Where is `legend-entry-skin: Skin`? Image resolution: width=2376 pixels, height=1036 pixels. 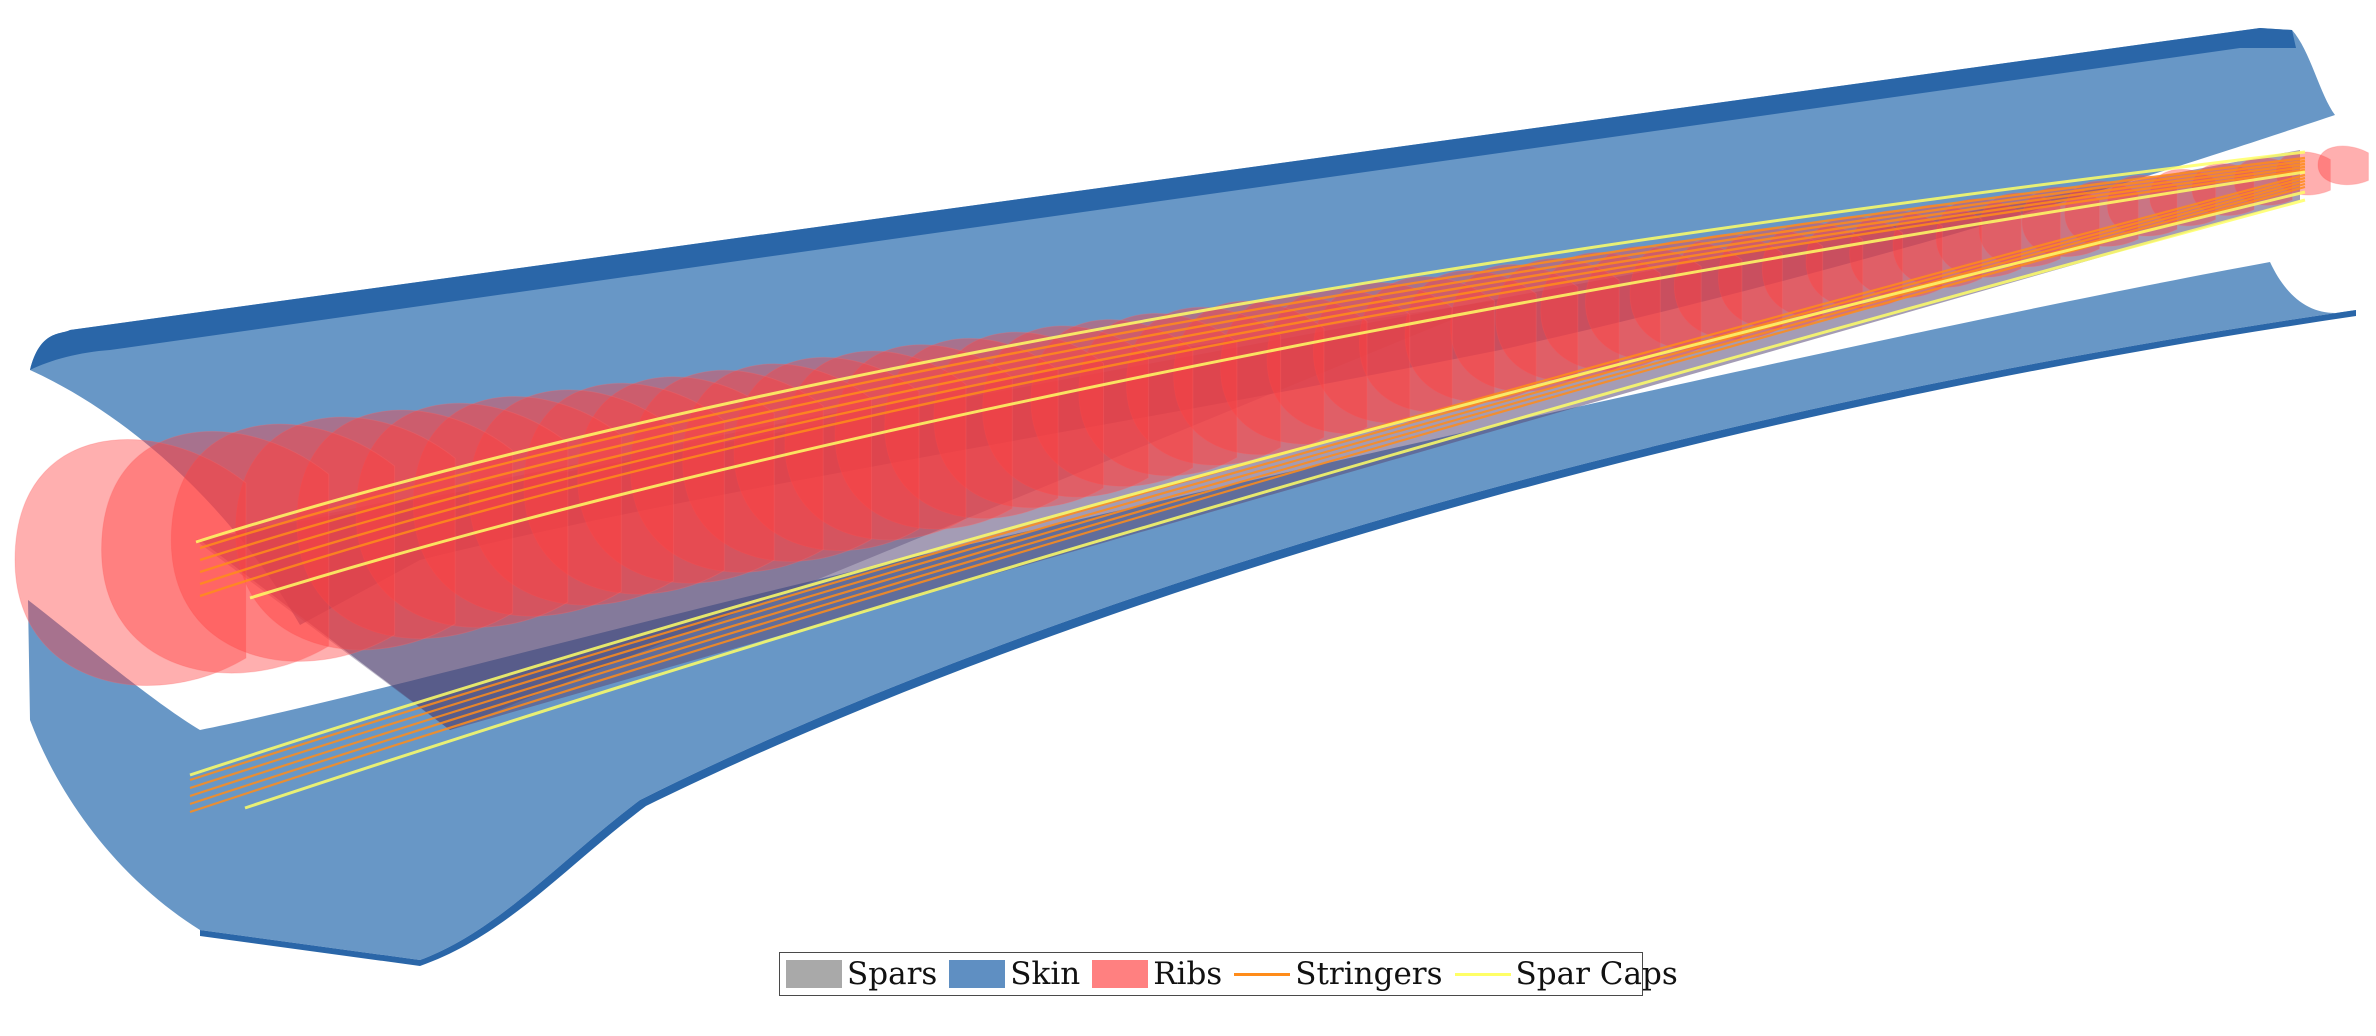 legend-entry-skin: Skin is located at coordinates (1014, 974).